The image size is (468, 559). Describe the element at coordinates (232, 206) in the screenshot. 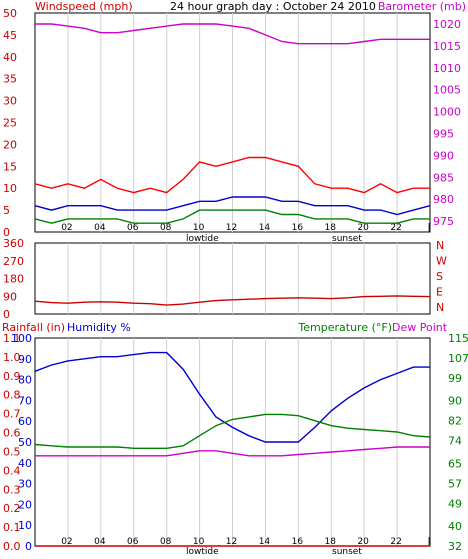

I see `average-wind-line` at that location.